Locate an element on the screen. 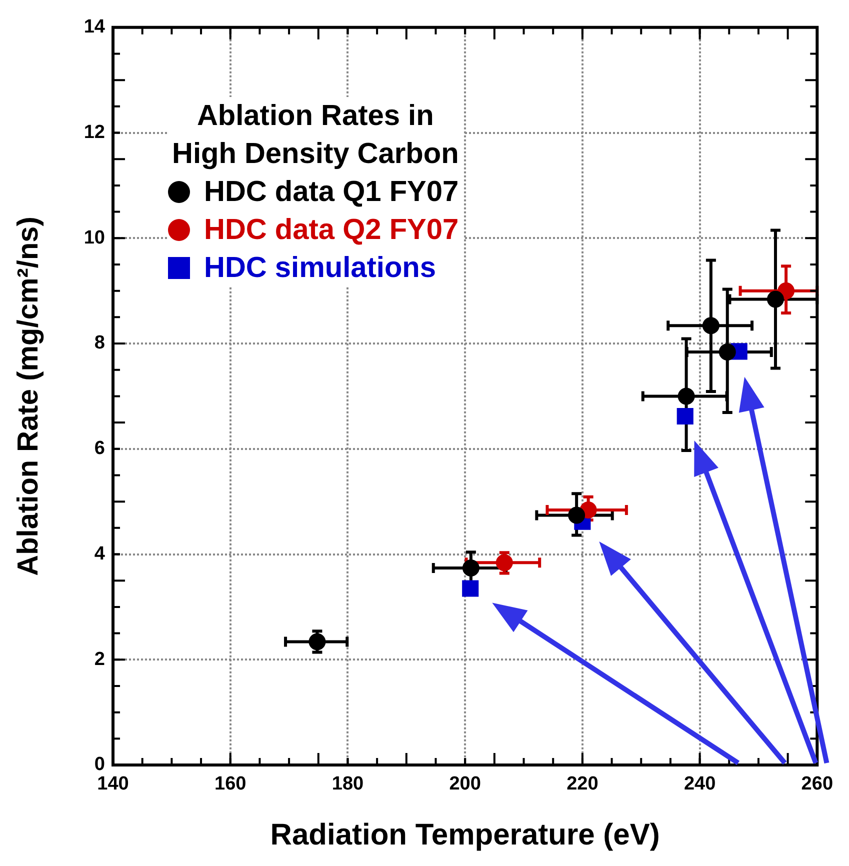 The width and height of the screenshot is (849, 866). y-tick-label: 0 is located at coordinates (99, 765).